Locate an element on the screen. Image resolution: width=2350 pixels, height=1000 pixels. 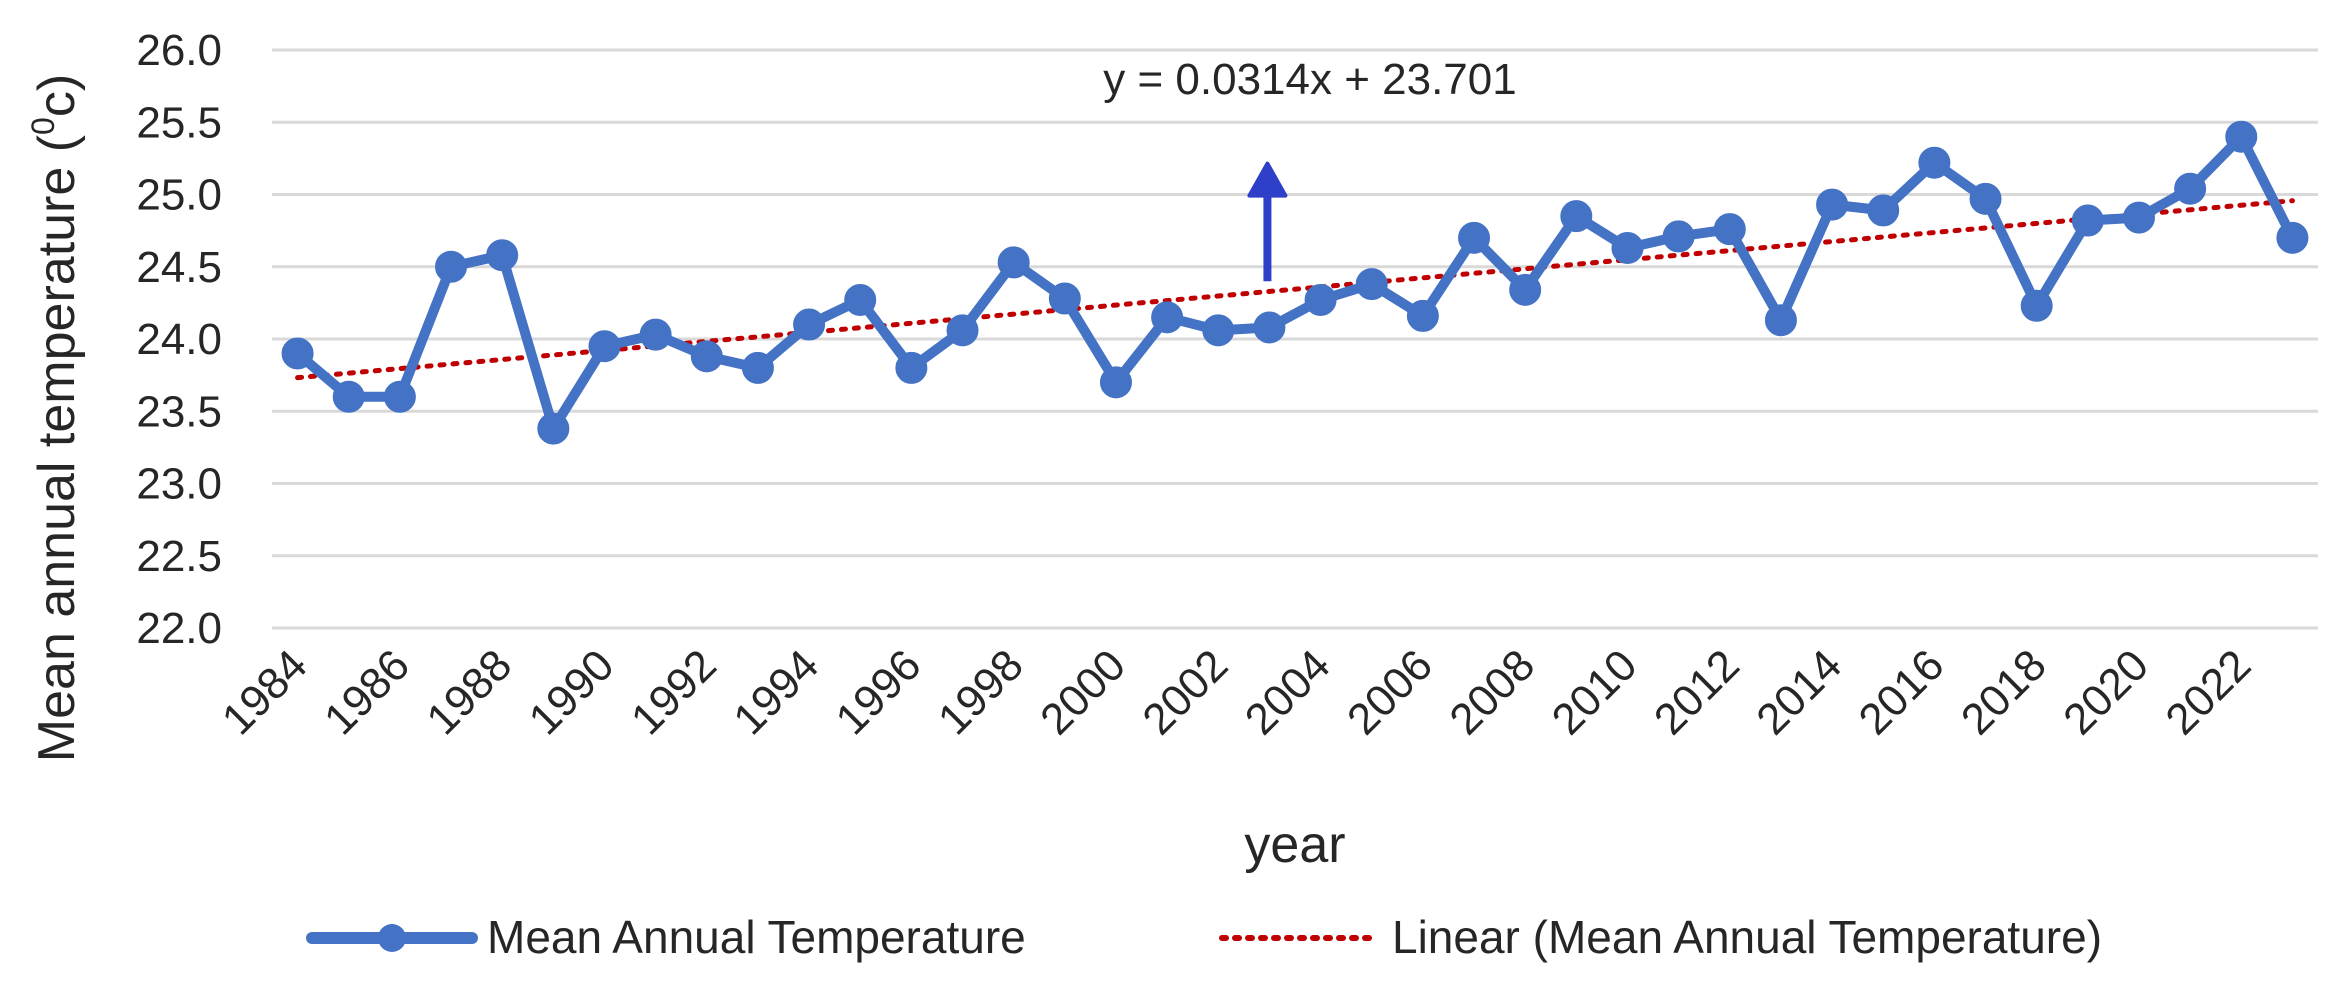
data-point-2020 is located at coordinates (2138, 217).